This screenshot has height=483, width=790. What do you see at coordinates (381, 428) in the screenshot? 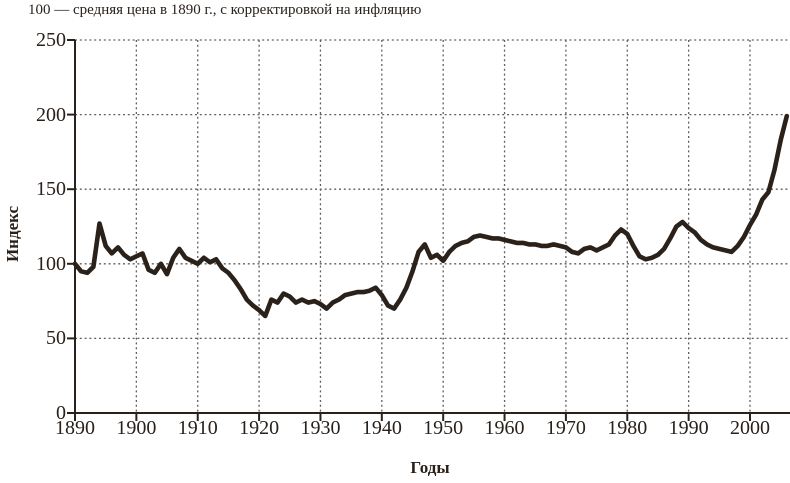
I see `x-tick-label: 1940` at bounding box center [381, 428].